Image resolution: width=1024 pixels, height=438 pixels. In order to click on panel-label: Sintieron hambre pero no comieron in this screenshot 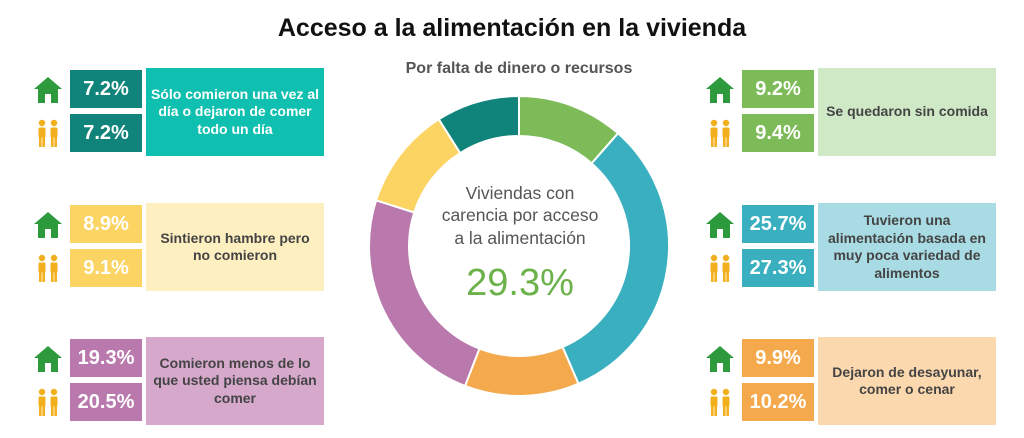, I will do `click(235, 247)`.